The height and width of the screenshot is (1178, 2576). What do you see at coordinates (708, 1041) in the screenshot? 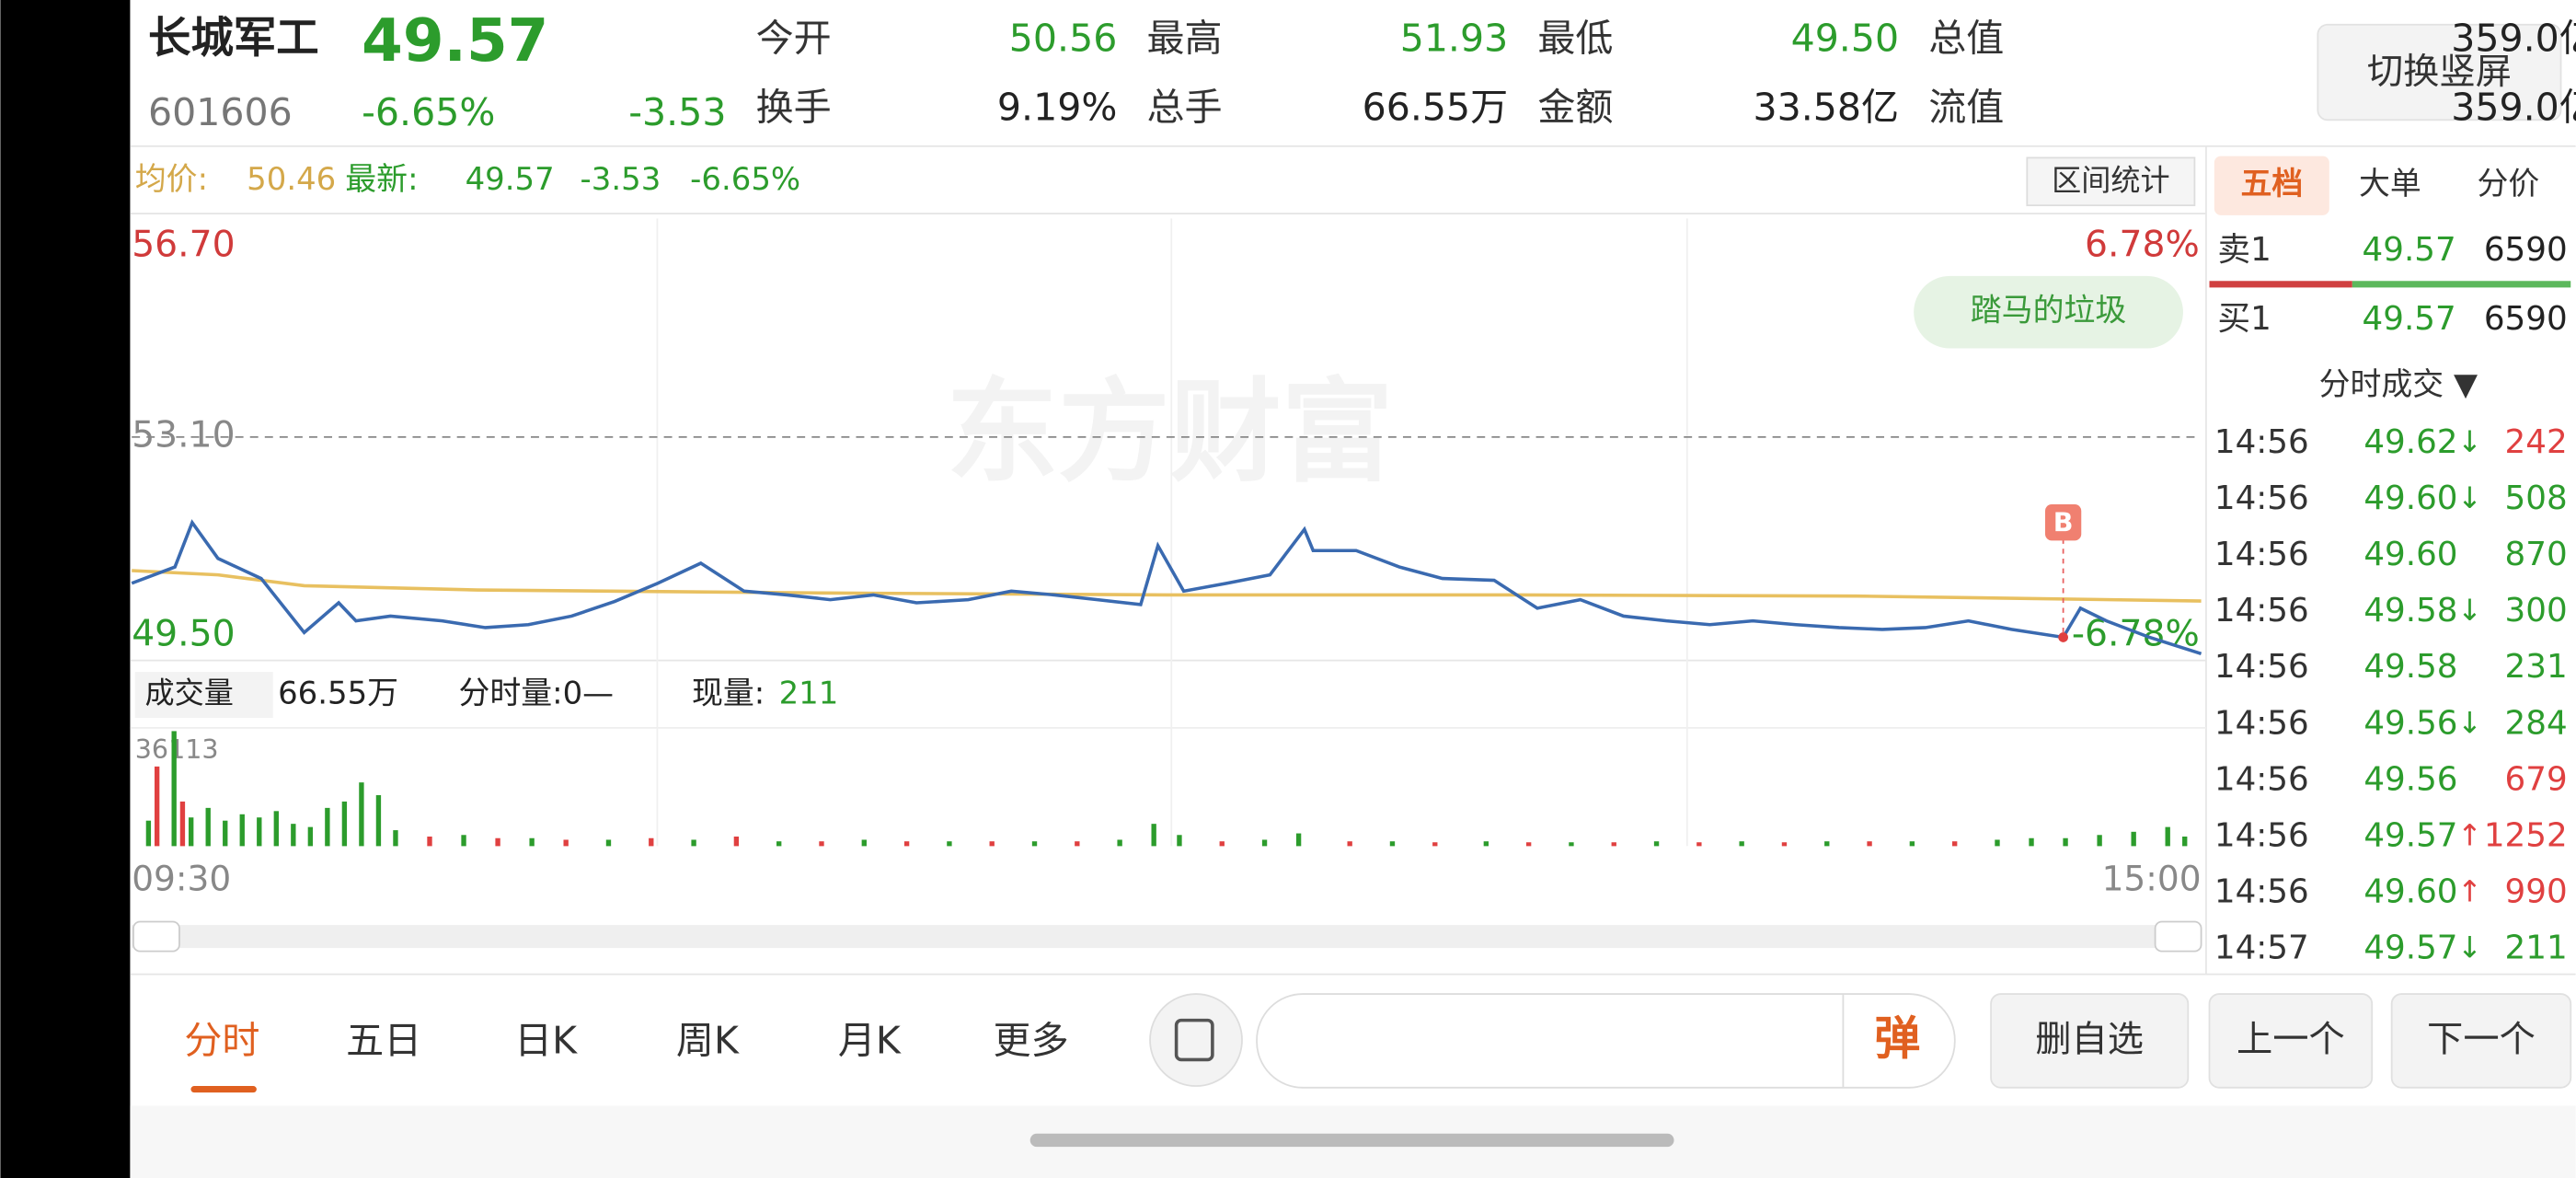
I see `period-tab: 周K` at bounding box center [708, 1041].